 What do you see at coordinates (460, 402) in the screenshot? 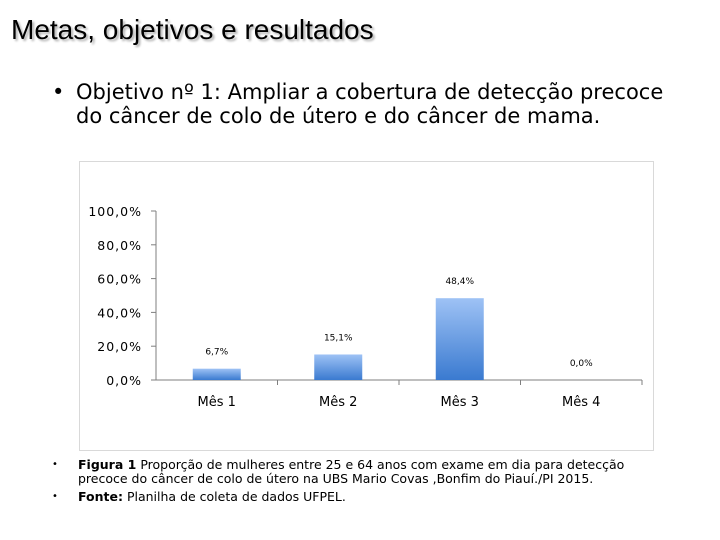
I see `x-category-label: Mês 3` at bounding box center [460, 402].